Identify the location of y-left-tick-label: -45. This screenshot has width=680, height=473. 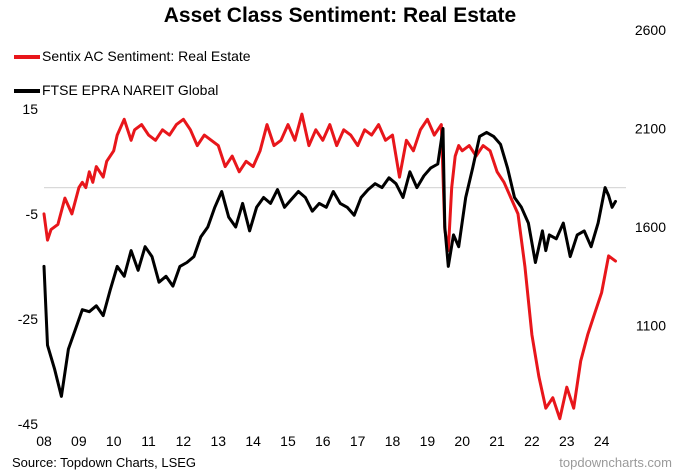
(28, 424).